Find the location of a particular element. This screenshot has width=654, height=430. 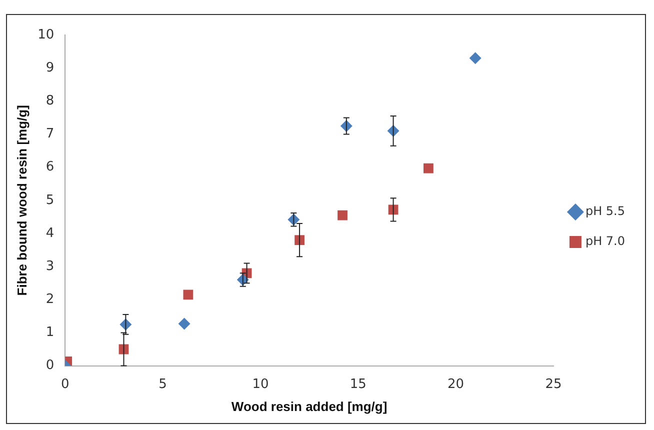

y-tick-label: 10 is located at coordinates (46, 34).